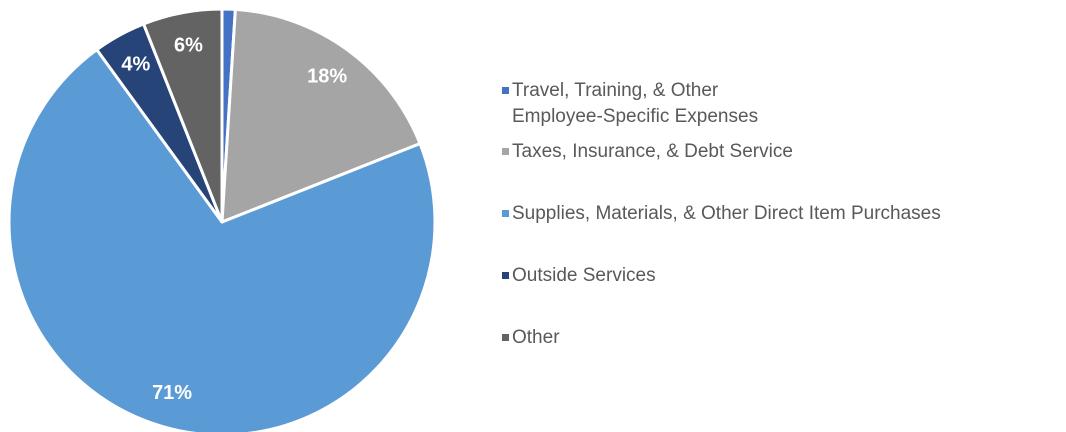 The width and height of the screenshot is (1066, 432). I want to click on legend-label: Taxes, Insurance, & Debt Service, so click(652, 151).